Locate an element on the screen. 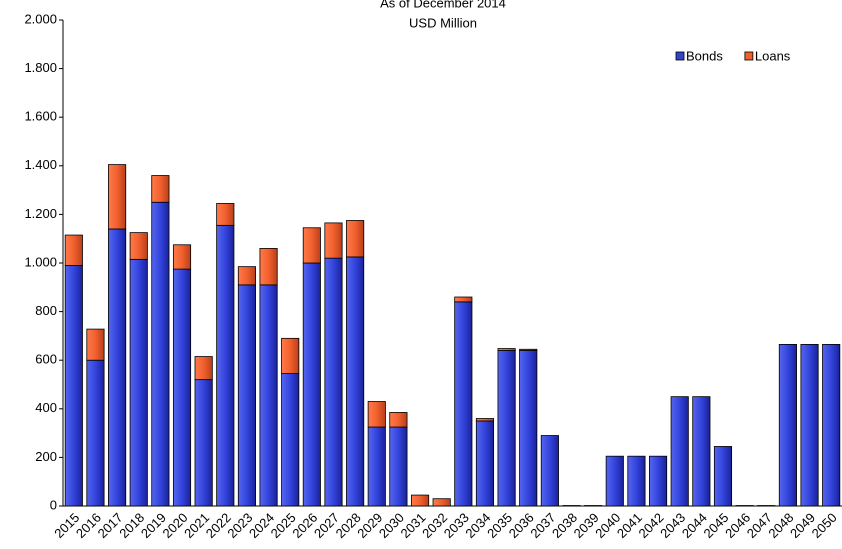 The image size is (842, 549). y-tick-label: 1.600 is located at coordinates (40, 116).